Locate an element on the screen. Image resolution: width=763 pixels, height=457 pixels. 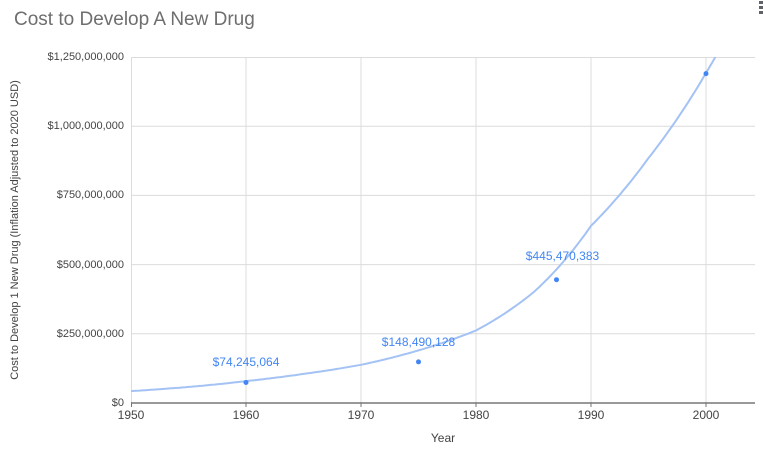
y-tick-label: $1,000,000,000 is located at coordinates (85, 126).